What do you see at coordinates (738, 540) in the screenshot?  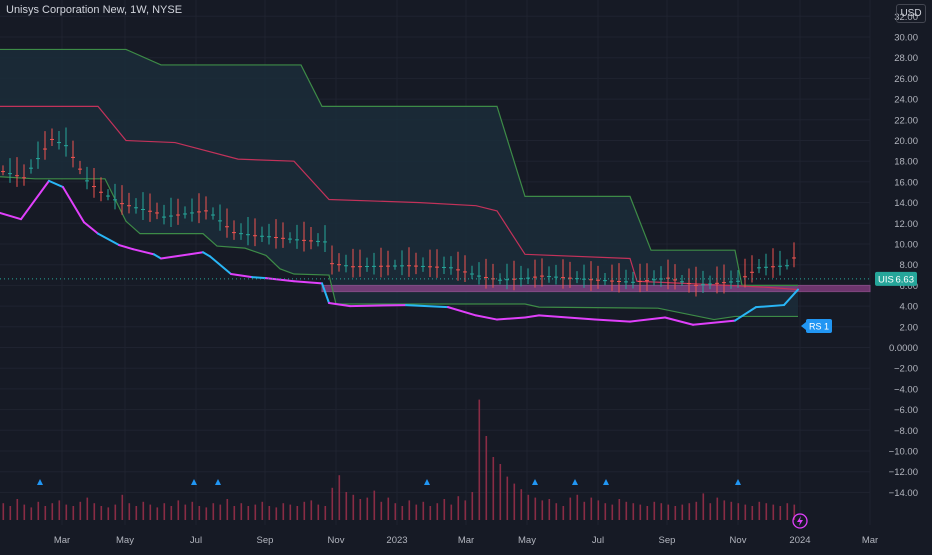 I see `x-axis-tick-label: Nov` at bounding box center [738, 540].